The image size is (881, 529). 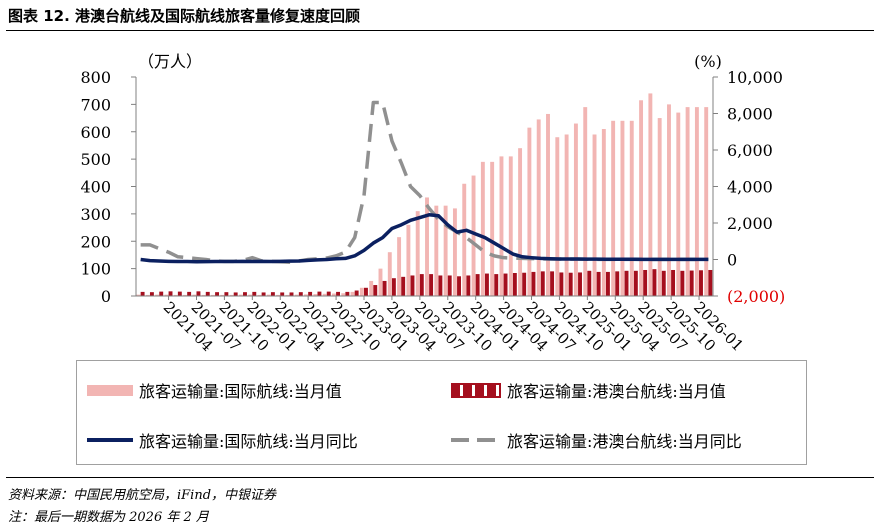 What do you see at coordinates (170, 61) in the screenshot?
I see `left-axis-unit: （万人）` at bounding box center [170, 61].